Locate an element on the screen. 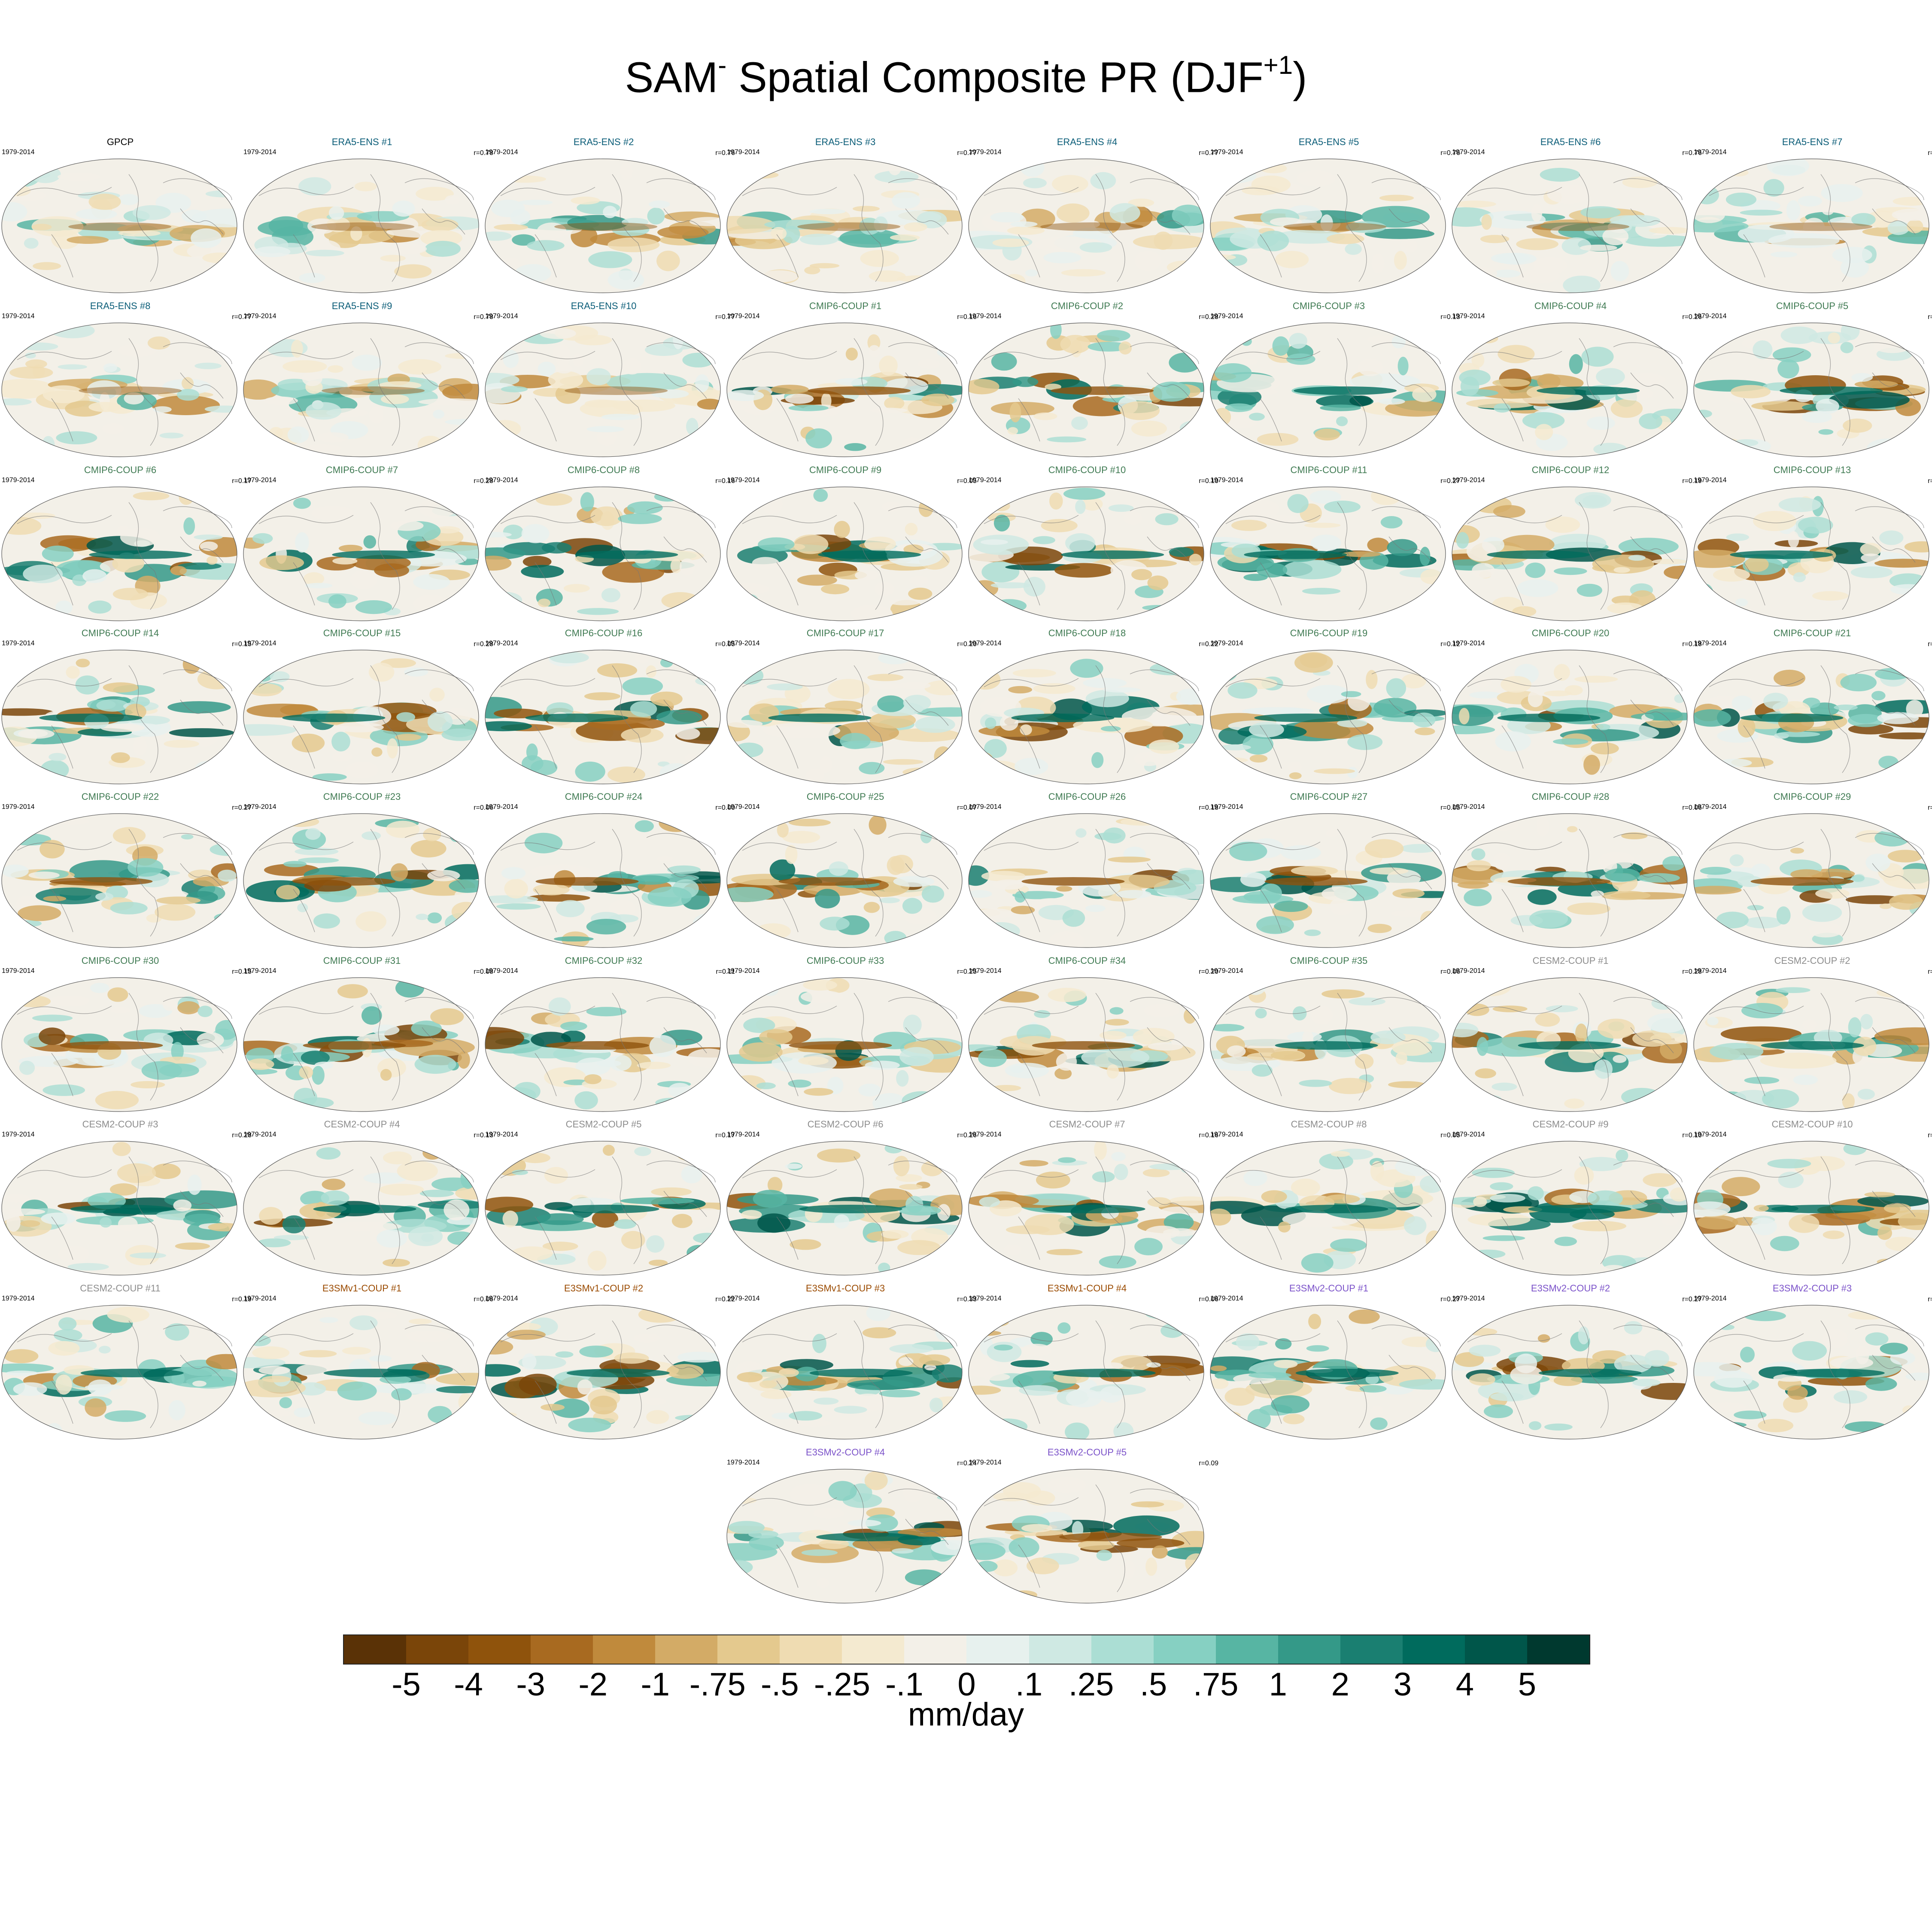  panel-title: CMIP6-COUP #16 is located at coordinates (604, 633).